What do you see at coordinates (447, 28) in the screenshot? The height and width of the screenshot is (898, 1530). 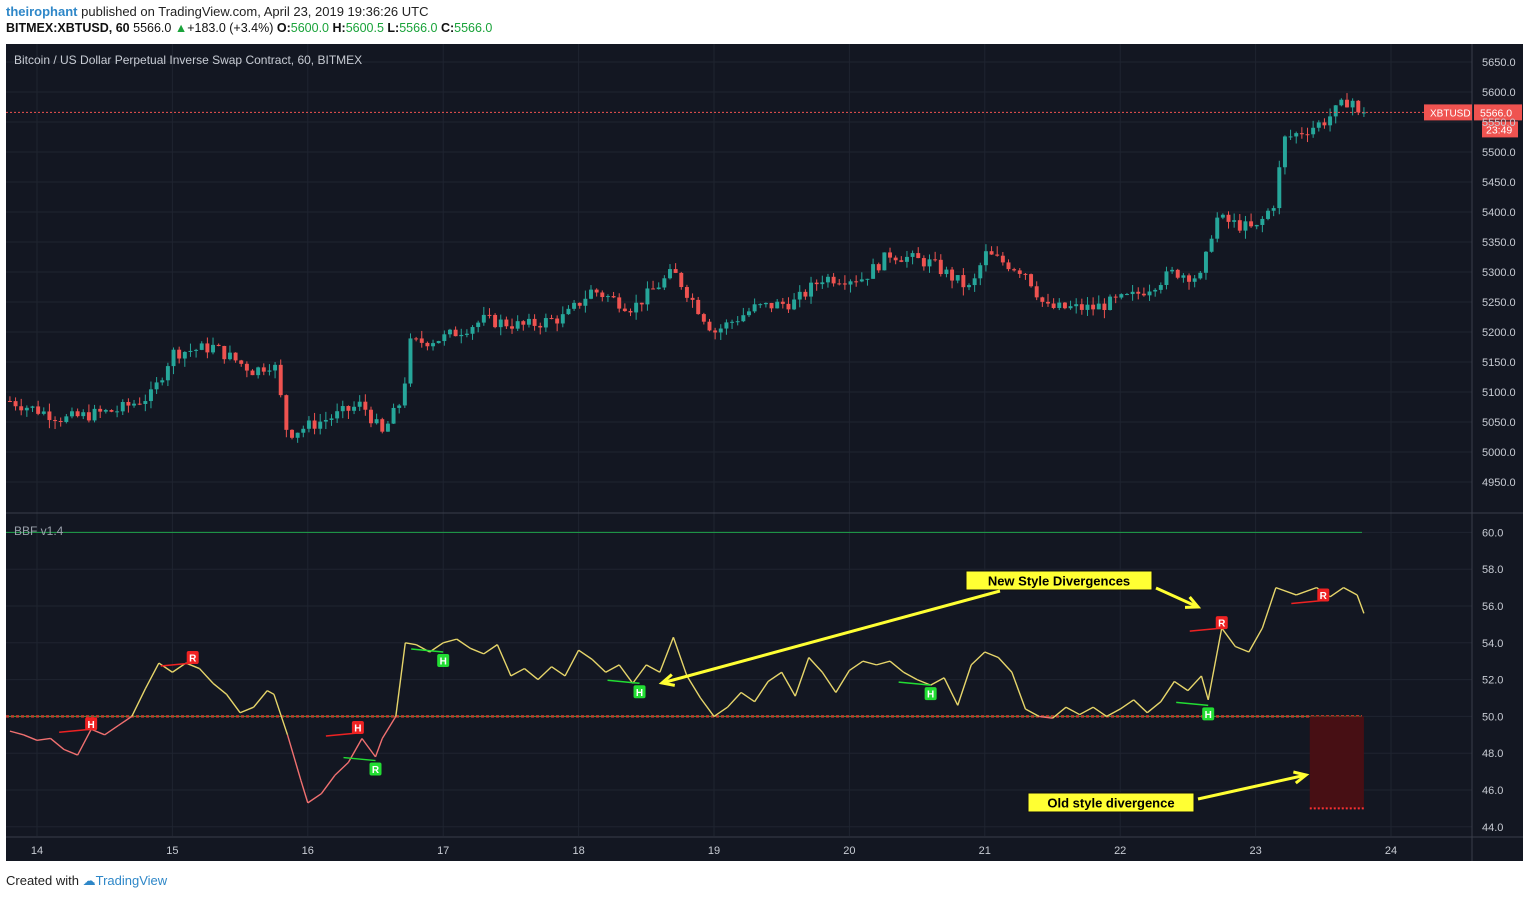 I see `close-label: C:` at bounding box center [447, 28].